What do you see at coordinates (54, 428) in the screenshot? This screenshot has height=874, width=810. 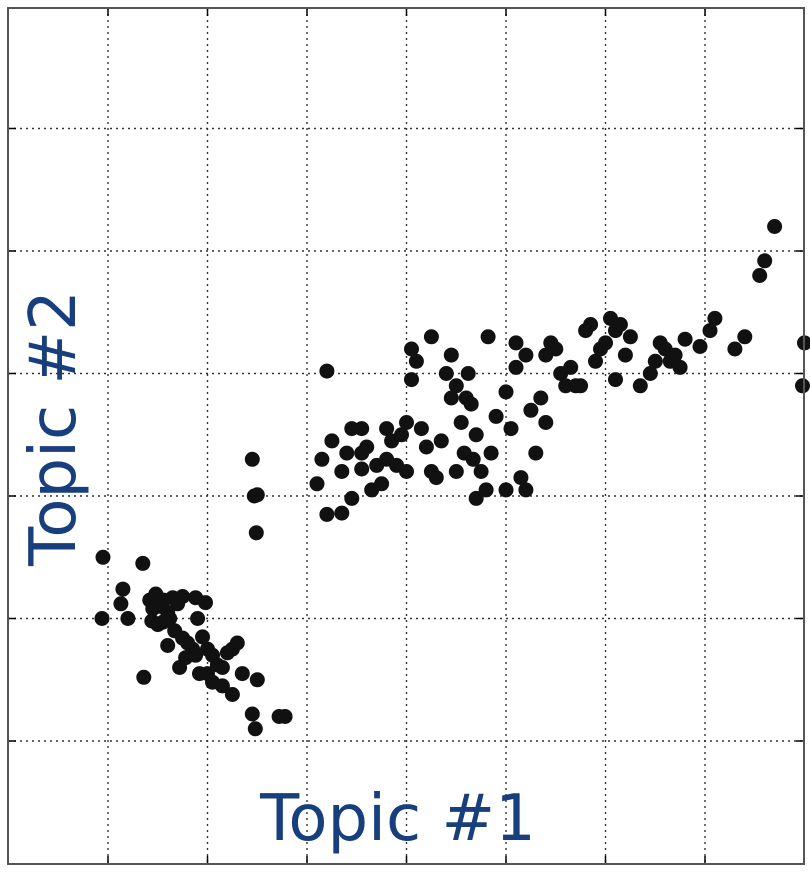 I see `y-axis-label: Topic #2` at bounding box center [54, 428].